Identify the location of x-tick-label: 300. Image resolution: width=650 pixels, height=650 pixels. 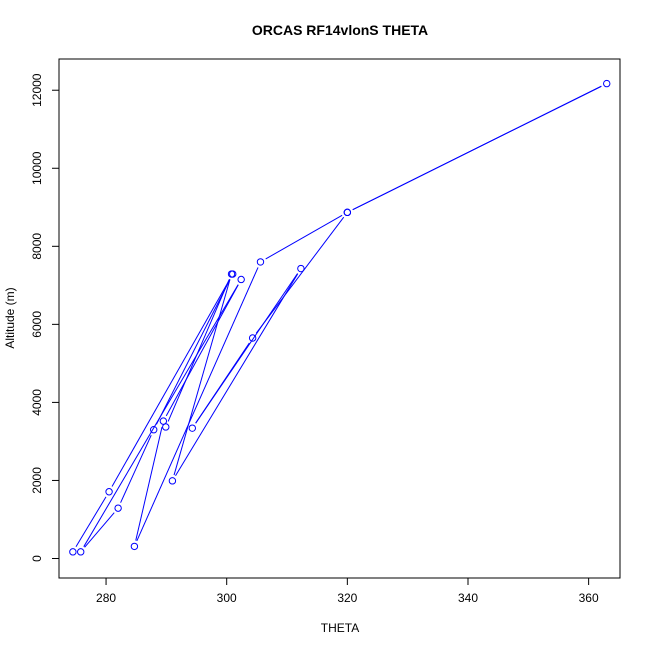
(227, 598).